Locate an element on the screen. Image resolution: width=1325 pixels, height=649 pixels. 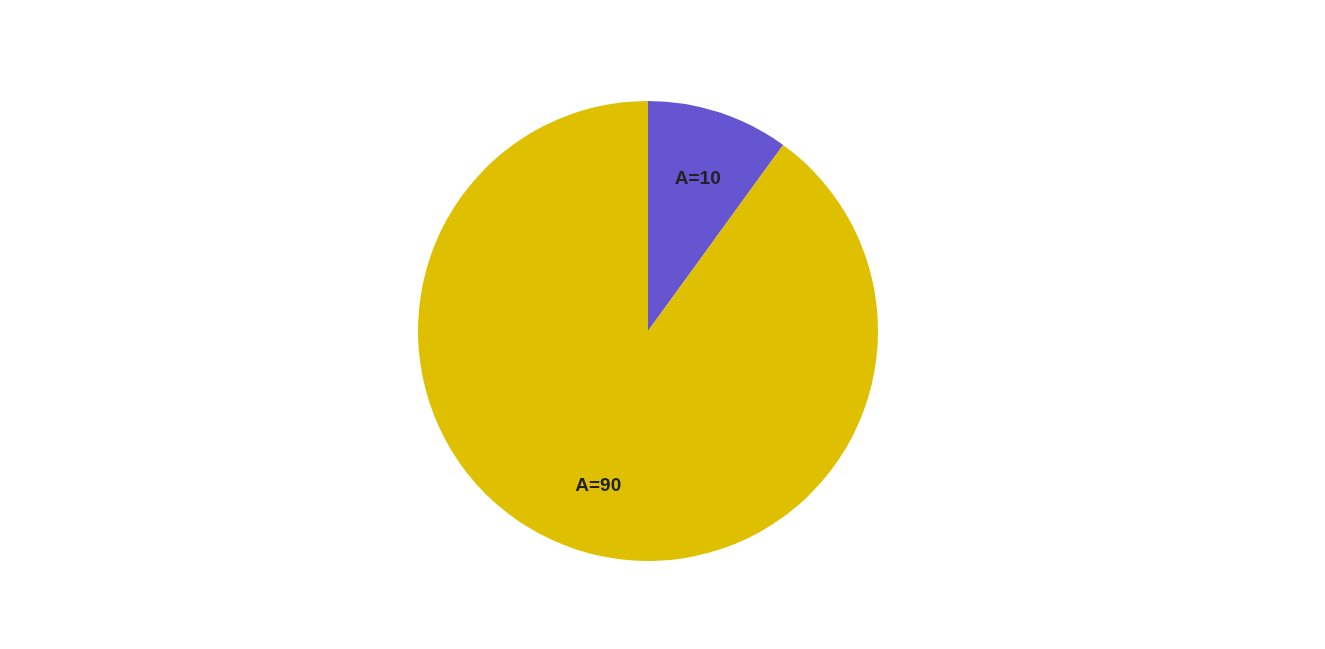
slice-label: A=10 is located at coordinates (697, 178).